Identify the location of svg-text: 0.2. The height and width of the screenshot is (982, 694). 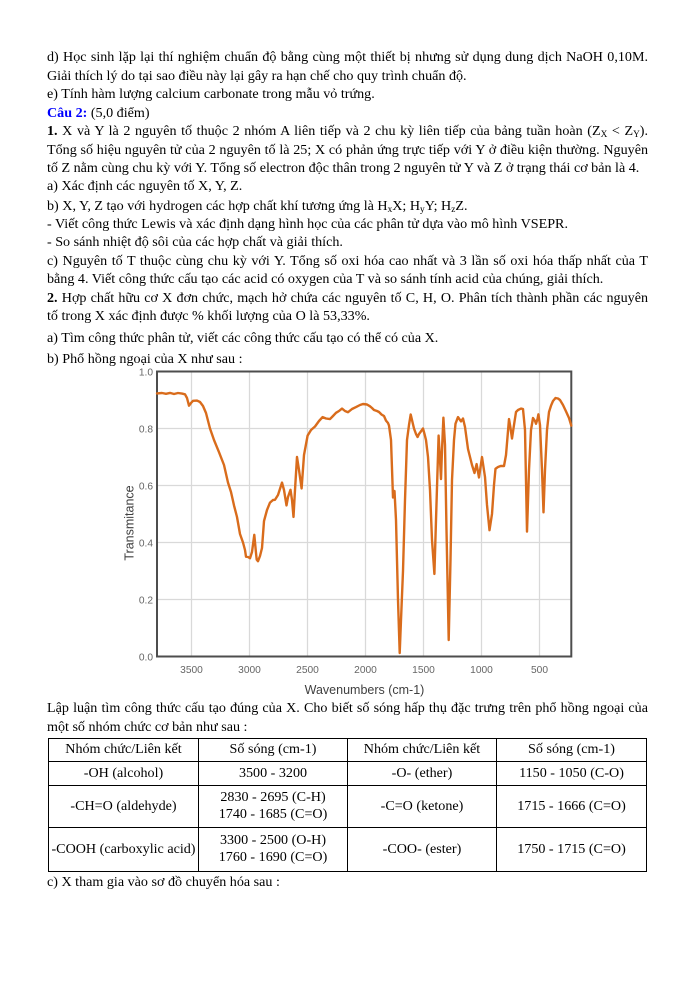
(146, 601).